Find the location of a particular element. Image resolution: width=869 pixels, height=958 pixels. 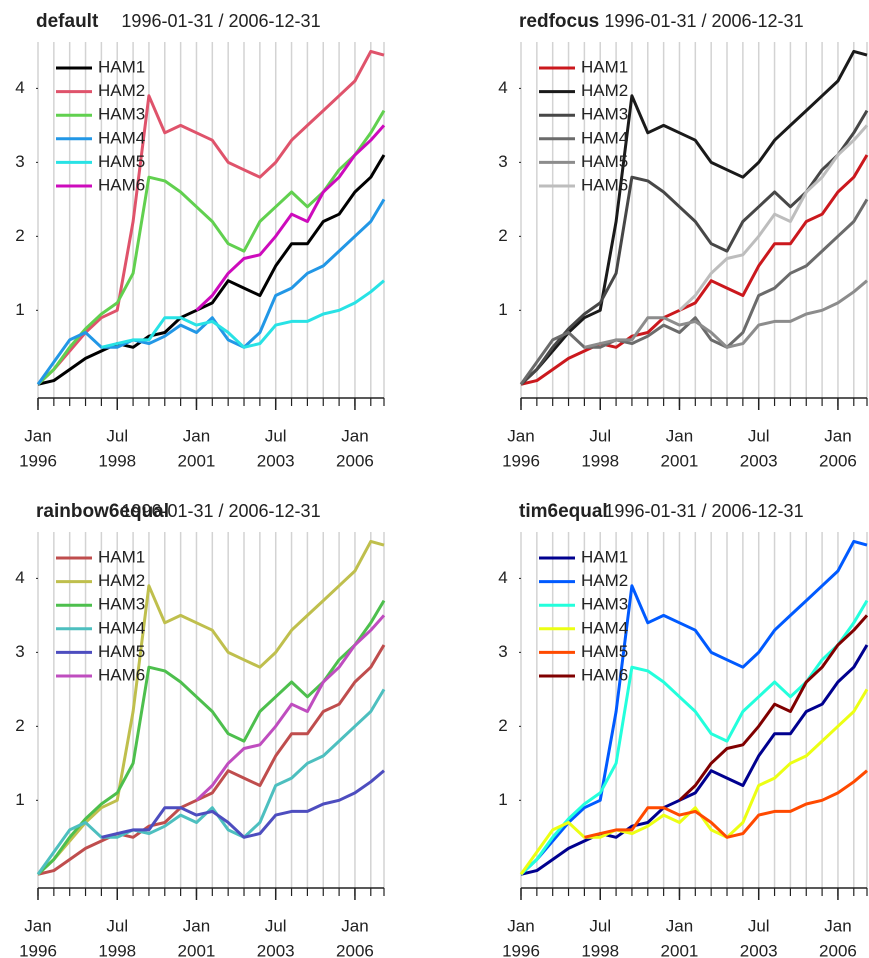

chart-title: redfocus is located at coordinates (559, 21).